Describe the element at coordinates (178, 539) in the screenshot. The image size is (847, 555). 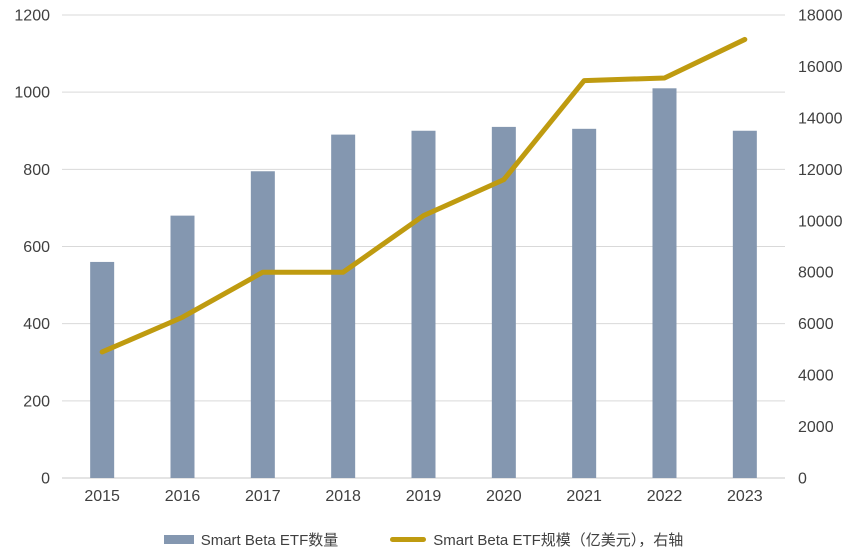
I see `bar-series-swatch` at that location.